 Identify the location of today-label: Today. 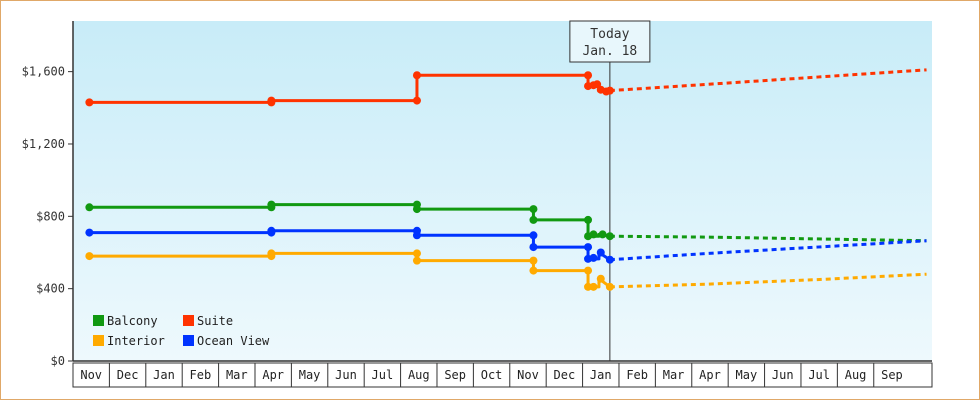
(609, 34).